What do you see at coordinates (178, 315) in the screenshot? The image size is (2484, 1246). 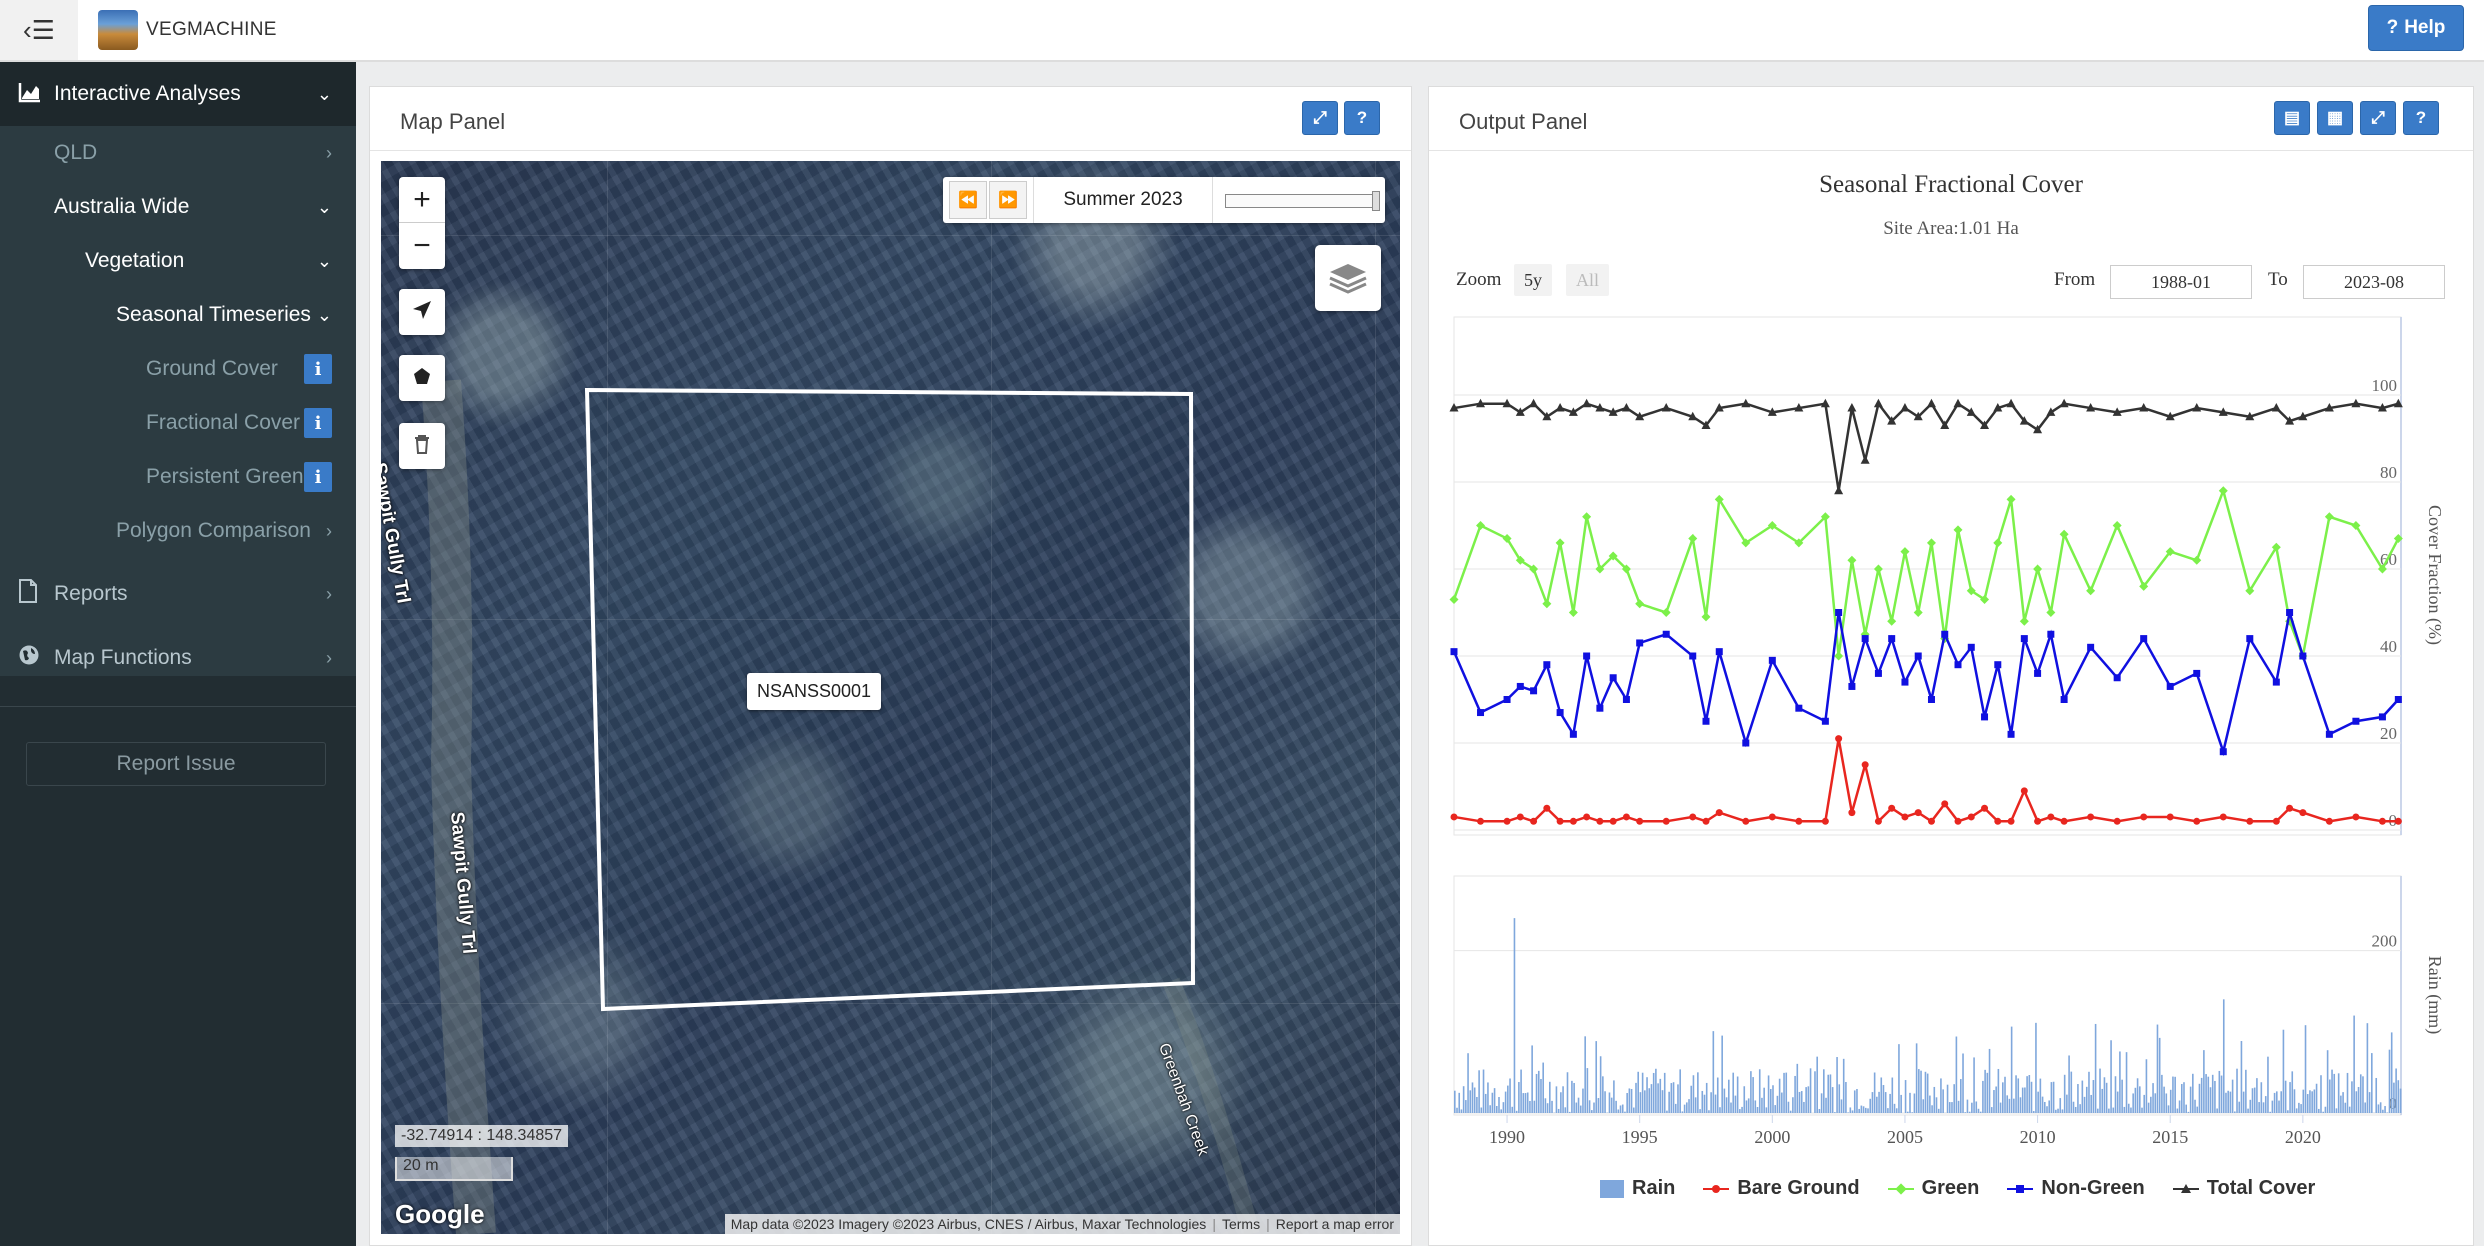 I see `sidebar-item-seasonal-timeseries: Seasonal Timeseries ⌄` at bounding box center [178, 315].